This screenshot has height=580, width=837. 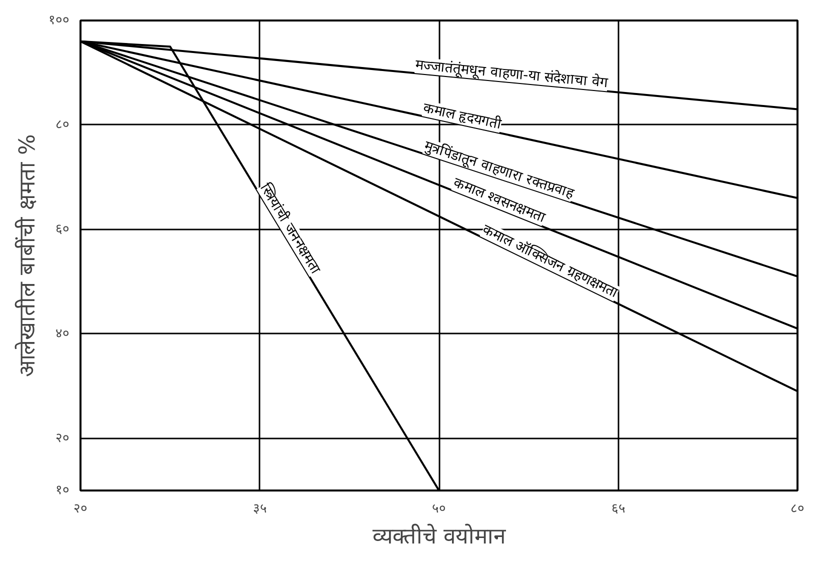 What do you see at coordinates (439, 537) in the screenshot?
I see `x-axis-title: व्यक्तीचे वयोमान` at bounding box center [439, 537].